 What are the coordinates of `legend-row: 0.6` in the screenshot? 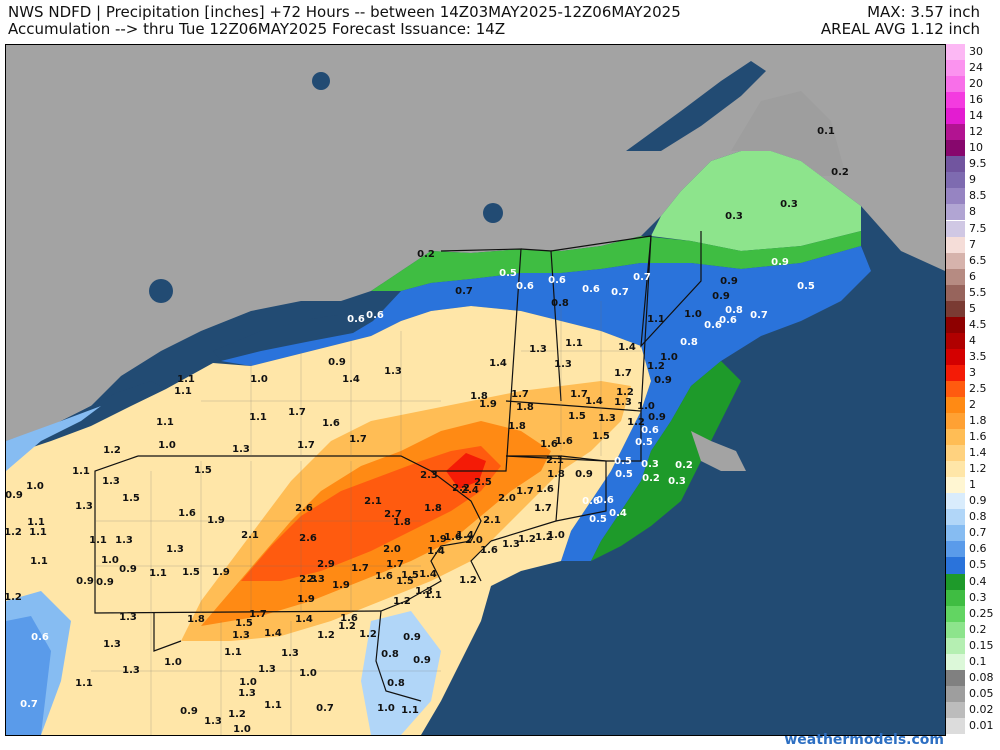 It's located at (973, 549).